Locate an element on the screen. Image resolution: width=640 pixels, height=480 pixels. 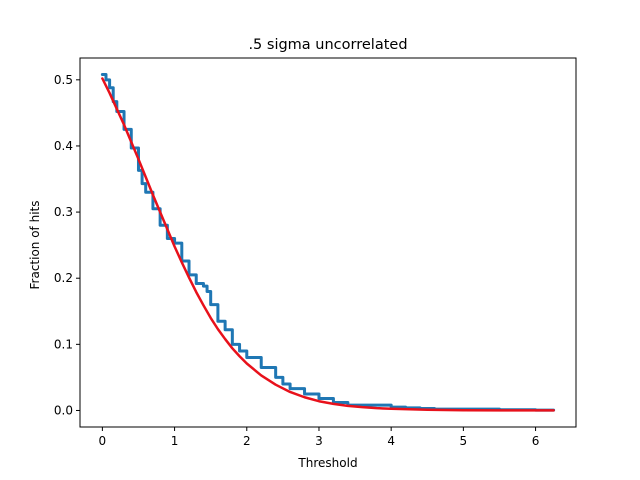
x-tick-label: 1 is located at coordinates (175, 441).